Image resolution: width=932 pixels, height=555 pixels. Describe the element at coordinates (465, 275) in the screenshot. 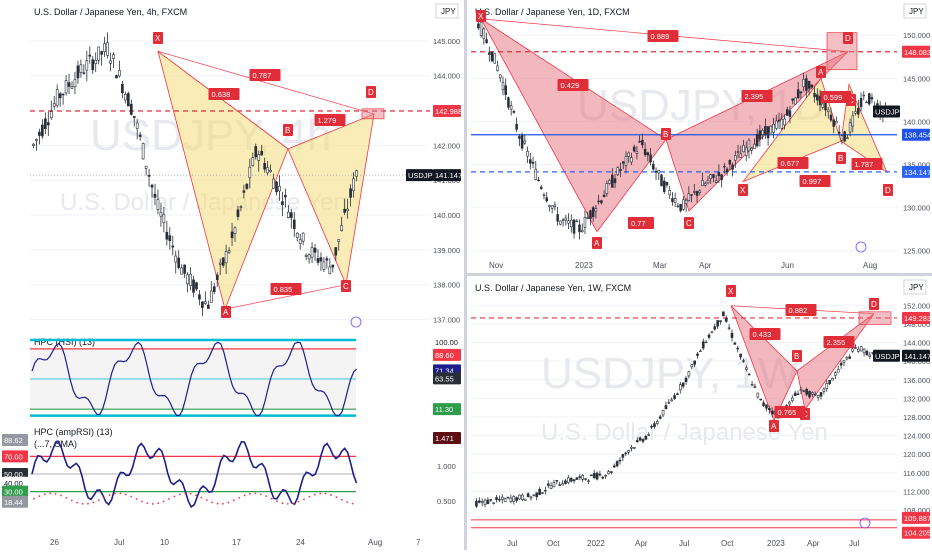

I see `vertical-divider` at that location.